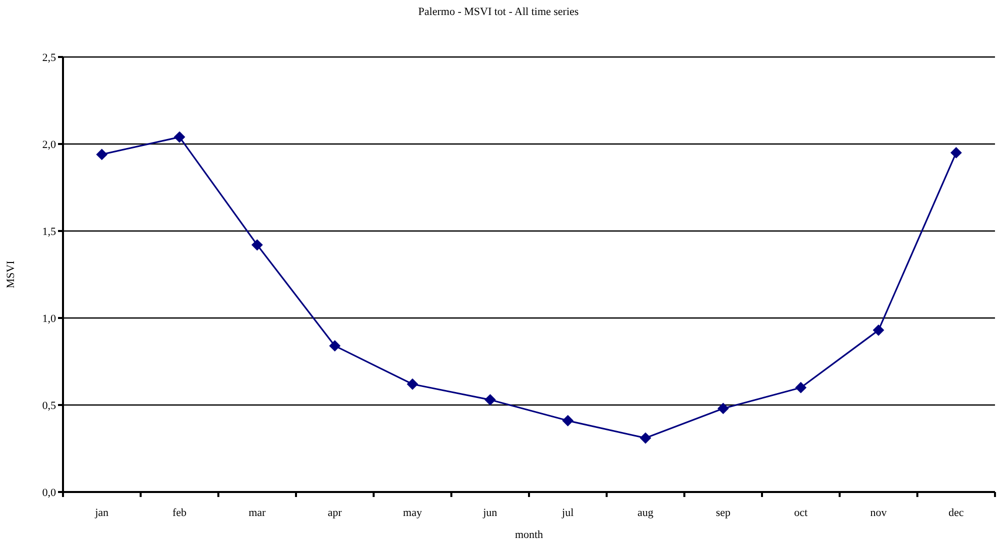 The width and height of the screenshot is (997, 546). Describe the element at coordinates (10, 274) in the screenshot. I see `y-axis-title: MSVI` at that location.